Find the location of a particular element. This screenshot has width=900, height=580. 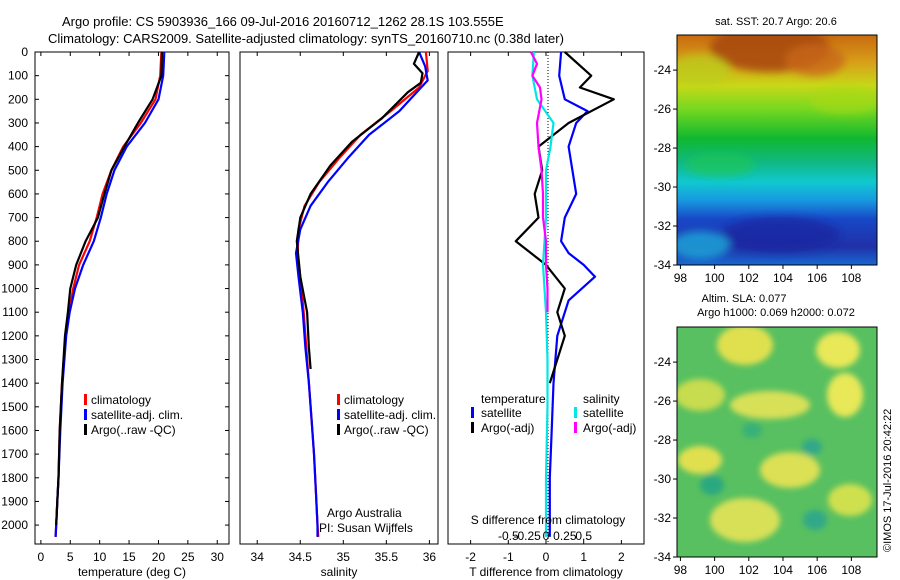

x-tick-label: 1 is located at coordinates (583, 557).